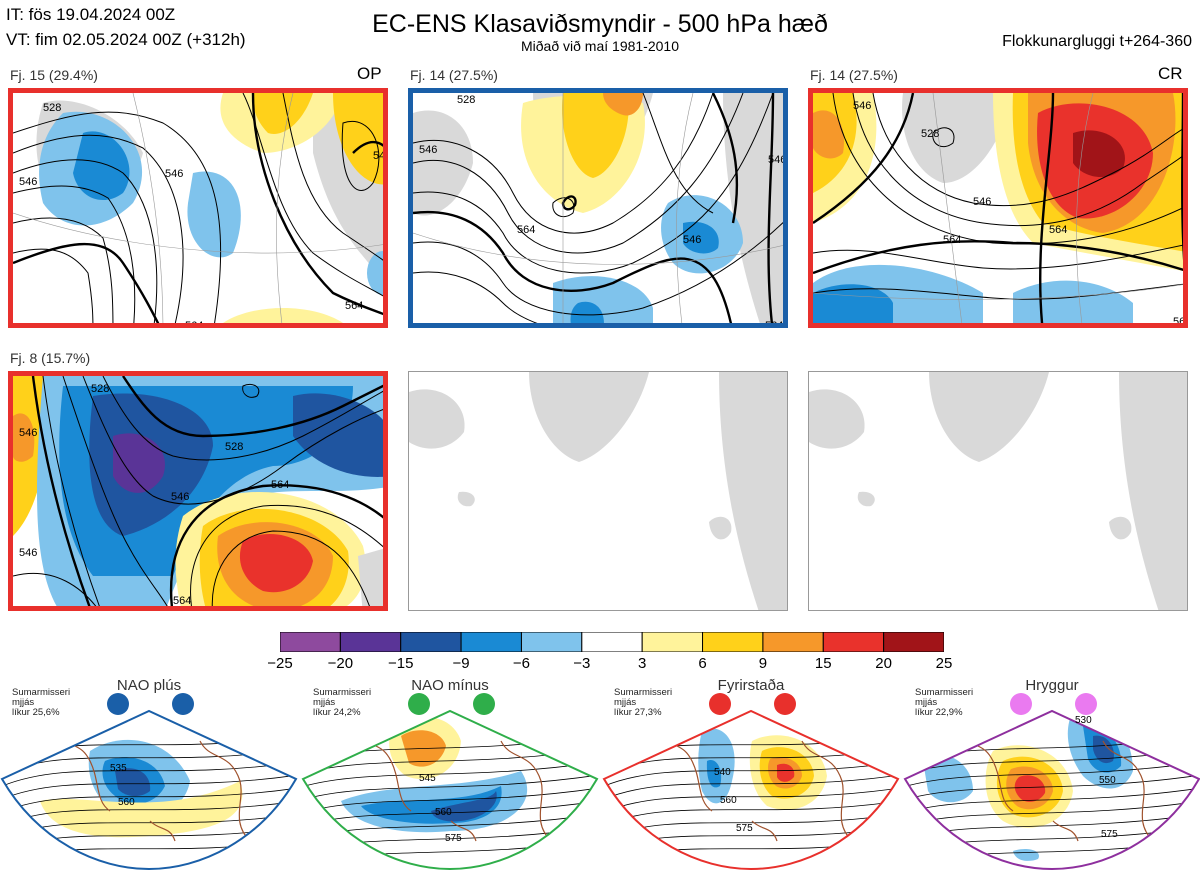  Describe the element at coordinates (1170, 73) in the screenshot. I see `cluster-3-tag: CR` at that location.